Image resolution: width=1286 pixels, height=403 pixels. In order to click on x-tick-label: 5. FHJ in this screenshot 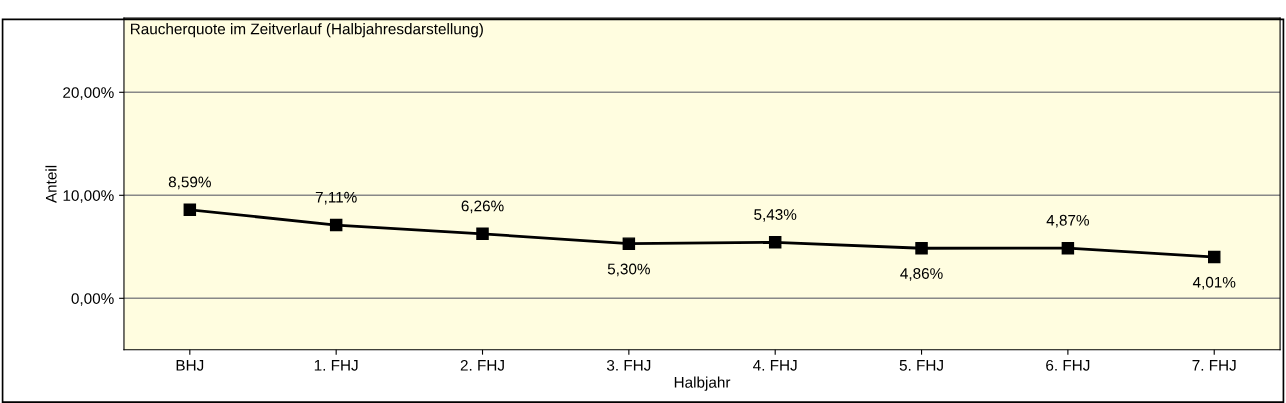, I will do `click(921, 365)`.